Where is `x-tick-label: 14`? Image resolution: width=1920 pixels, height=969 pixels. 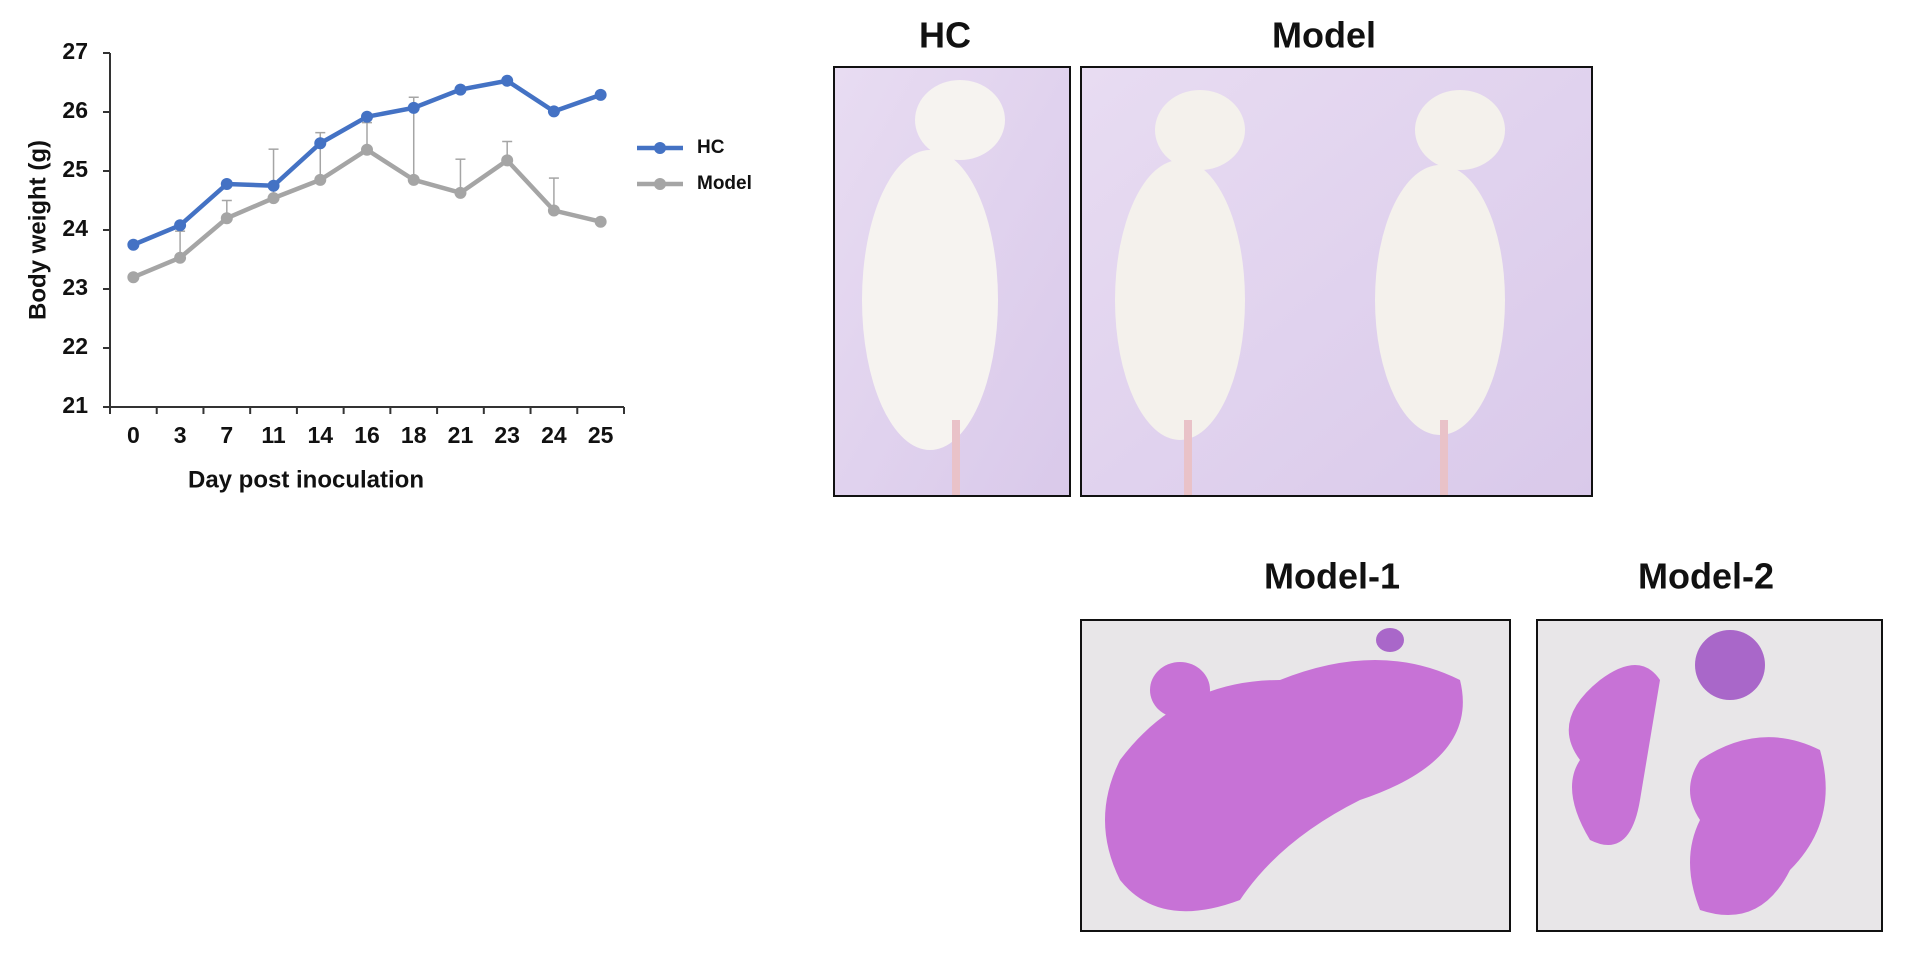 x-tick-label: 14 is located at coordinates (320, 435).